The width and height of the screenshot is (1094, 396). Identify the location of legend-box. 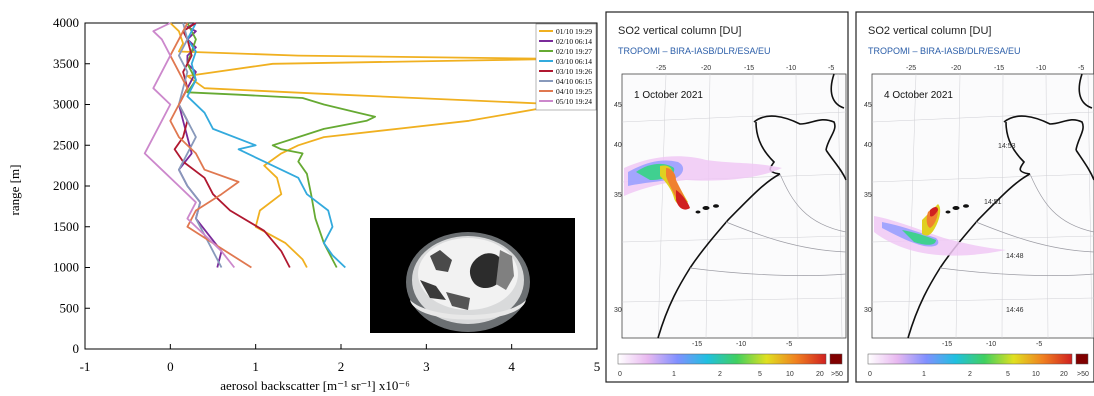
(566, 67).